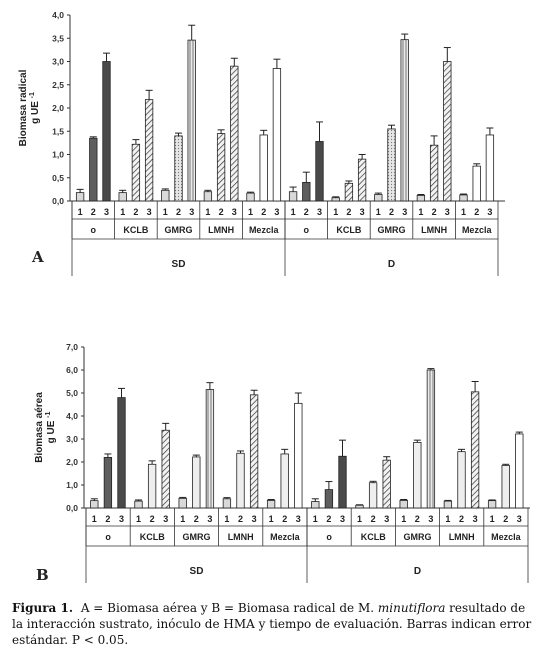  I want to click on bar-D-LMNH-t1, so click(448, 504).